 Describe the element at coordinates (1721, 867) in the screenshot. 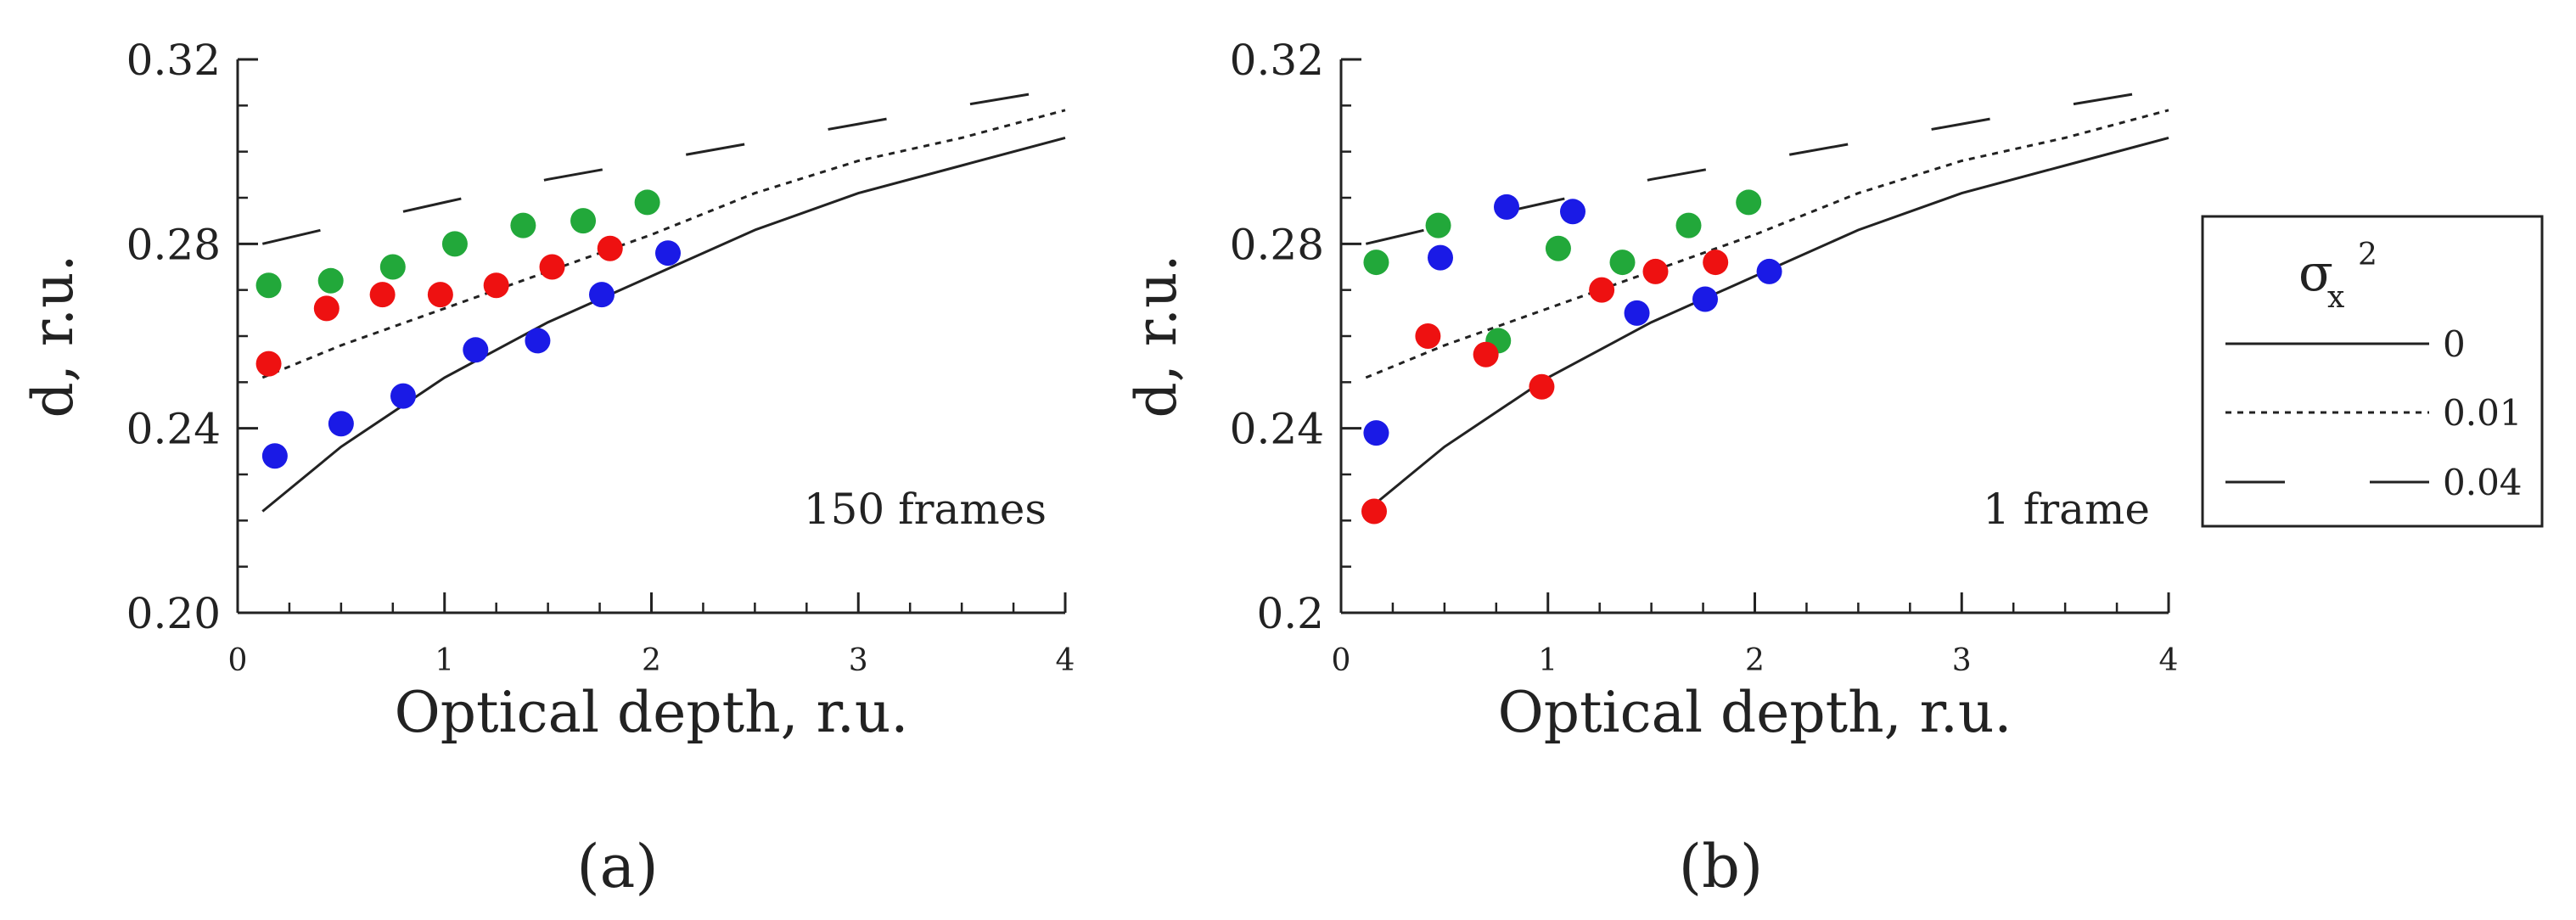

I see `panel-b-panel-label: (b)` at that location.